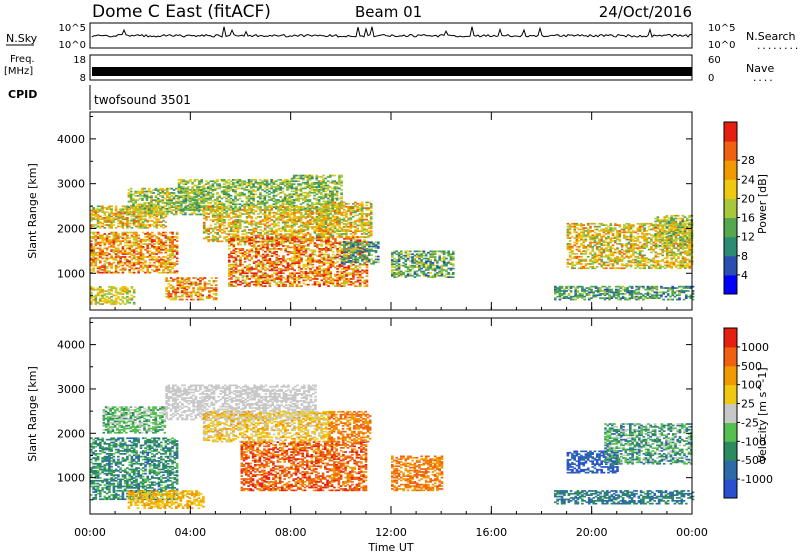  I want to click on nsearch-tick-bottom: 10^0, so click(721, 45).